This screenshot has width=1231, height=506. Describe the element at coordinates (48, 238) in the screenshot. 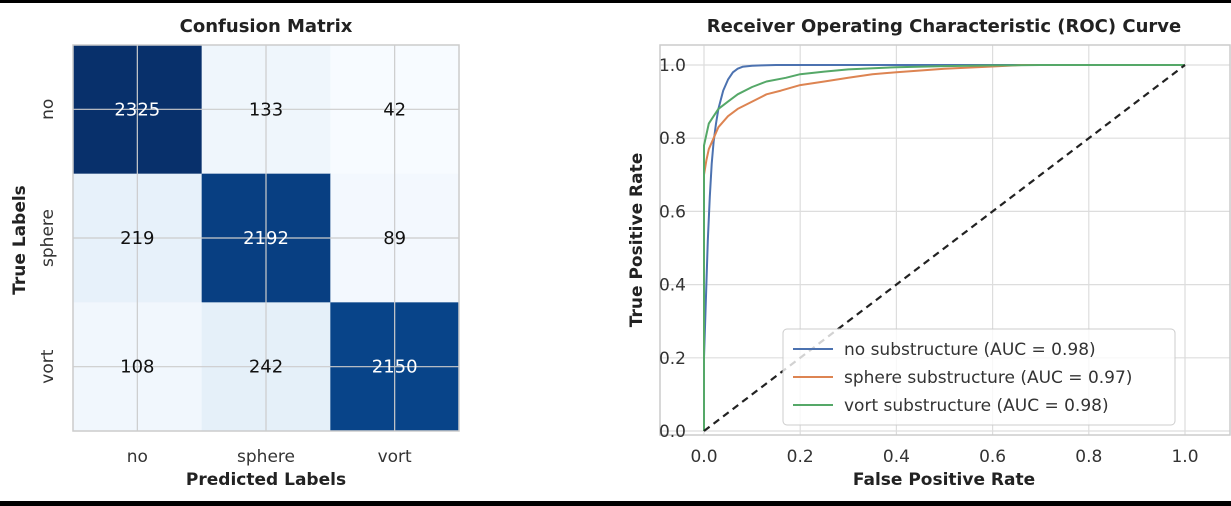

I see `cm-y-tick-sphere: sphere` at that location.